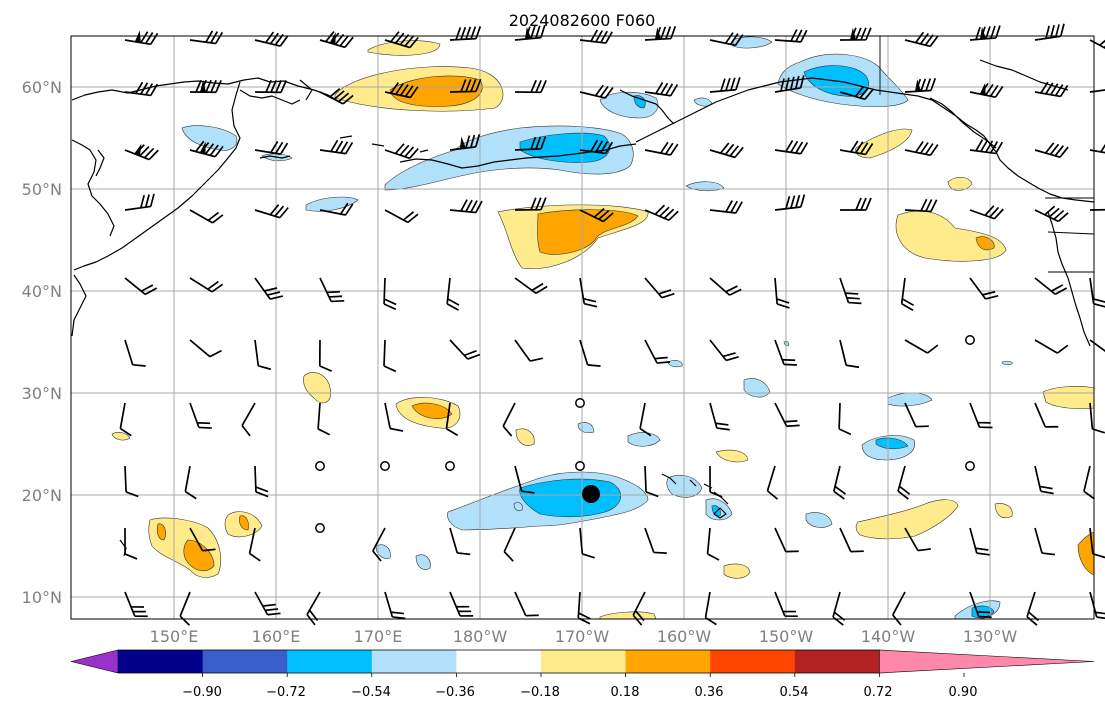 This screenshot has width=1105, height=712. Describe the element at coordinates (455, 692) in the screenshot. I see `colorbar-tick-label: −0.36` at that location.